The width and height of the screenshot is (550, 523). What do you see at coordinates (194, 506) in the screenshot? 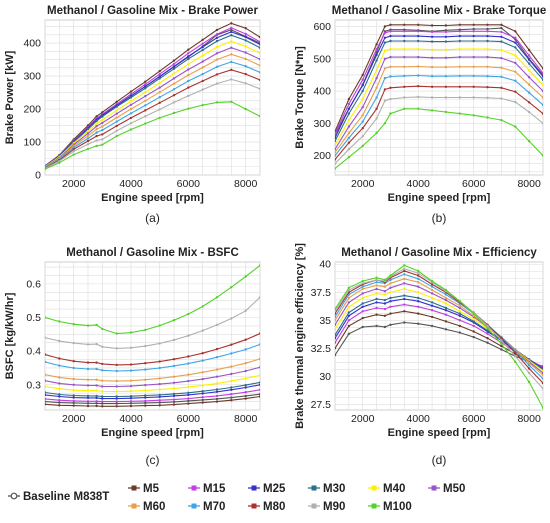
I see `legend-marker` at bounding box center [194, 506].